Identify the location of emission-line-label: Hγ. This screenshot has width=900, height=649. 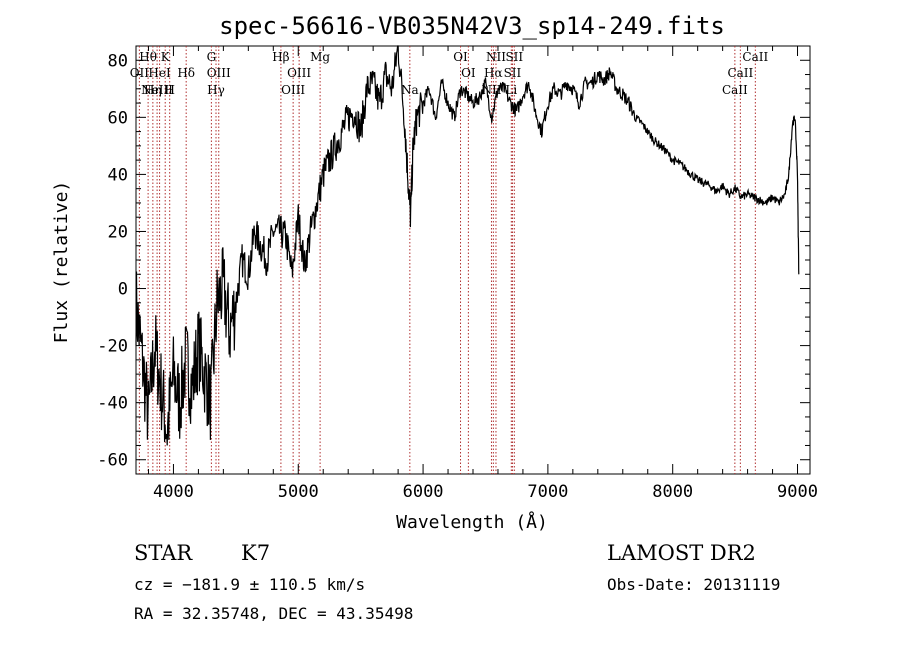
(216, 90).